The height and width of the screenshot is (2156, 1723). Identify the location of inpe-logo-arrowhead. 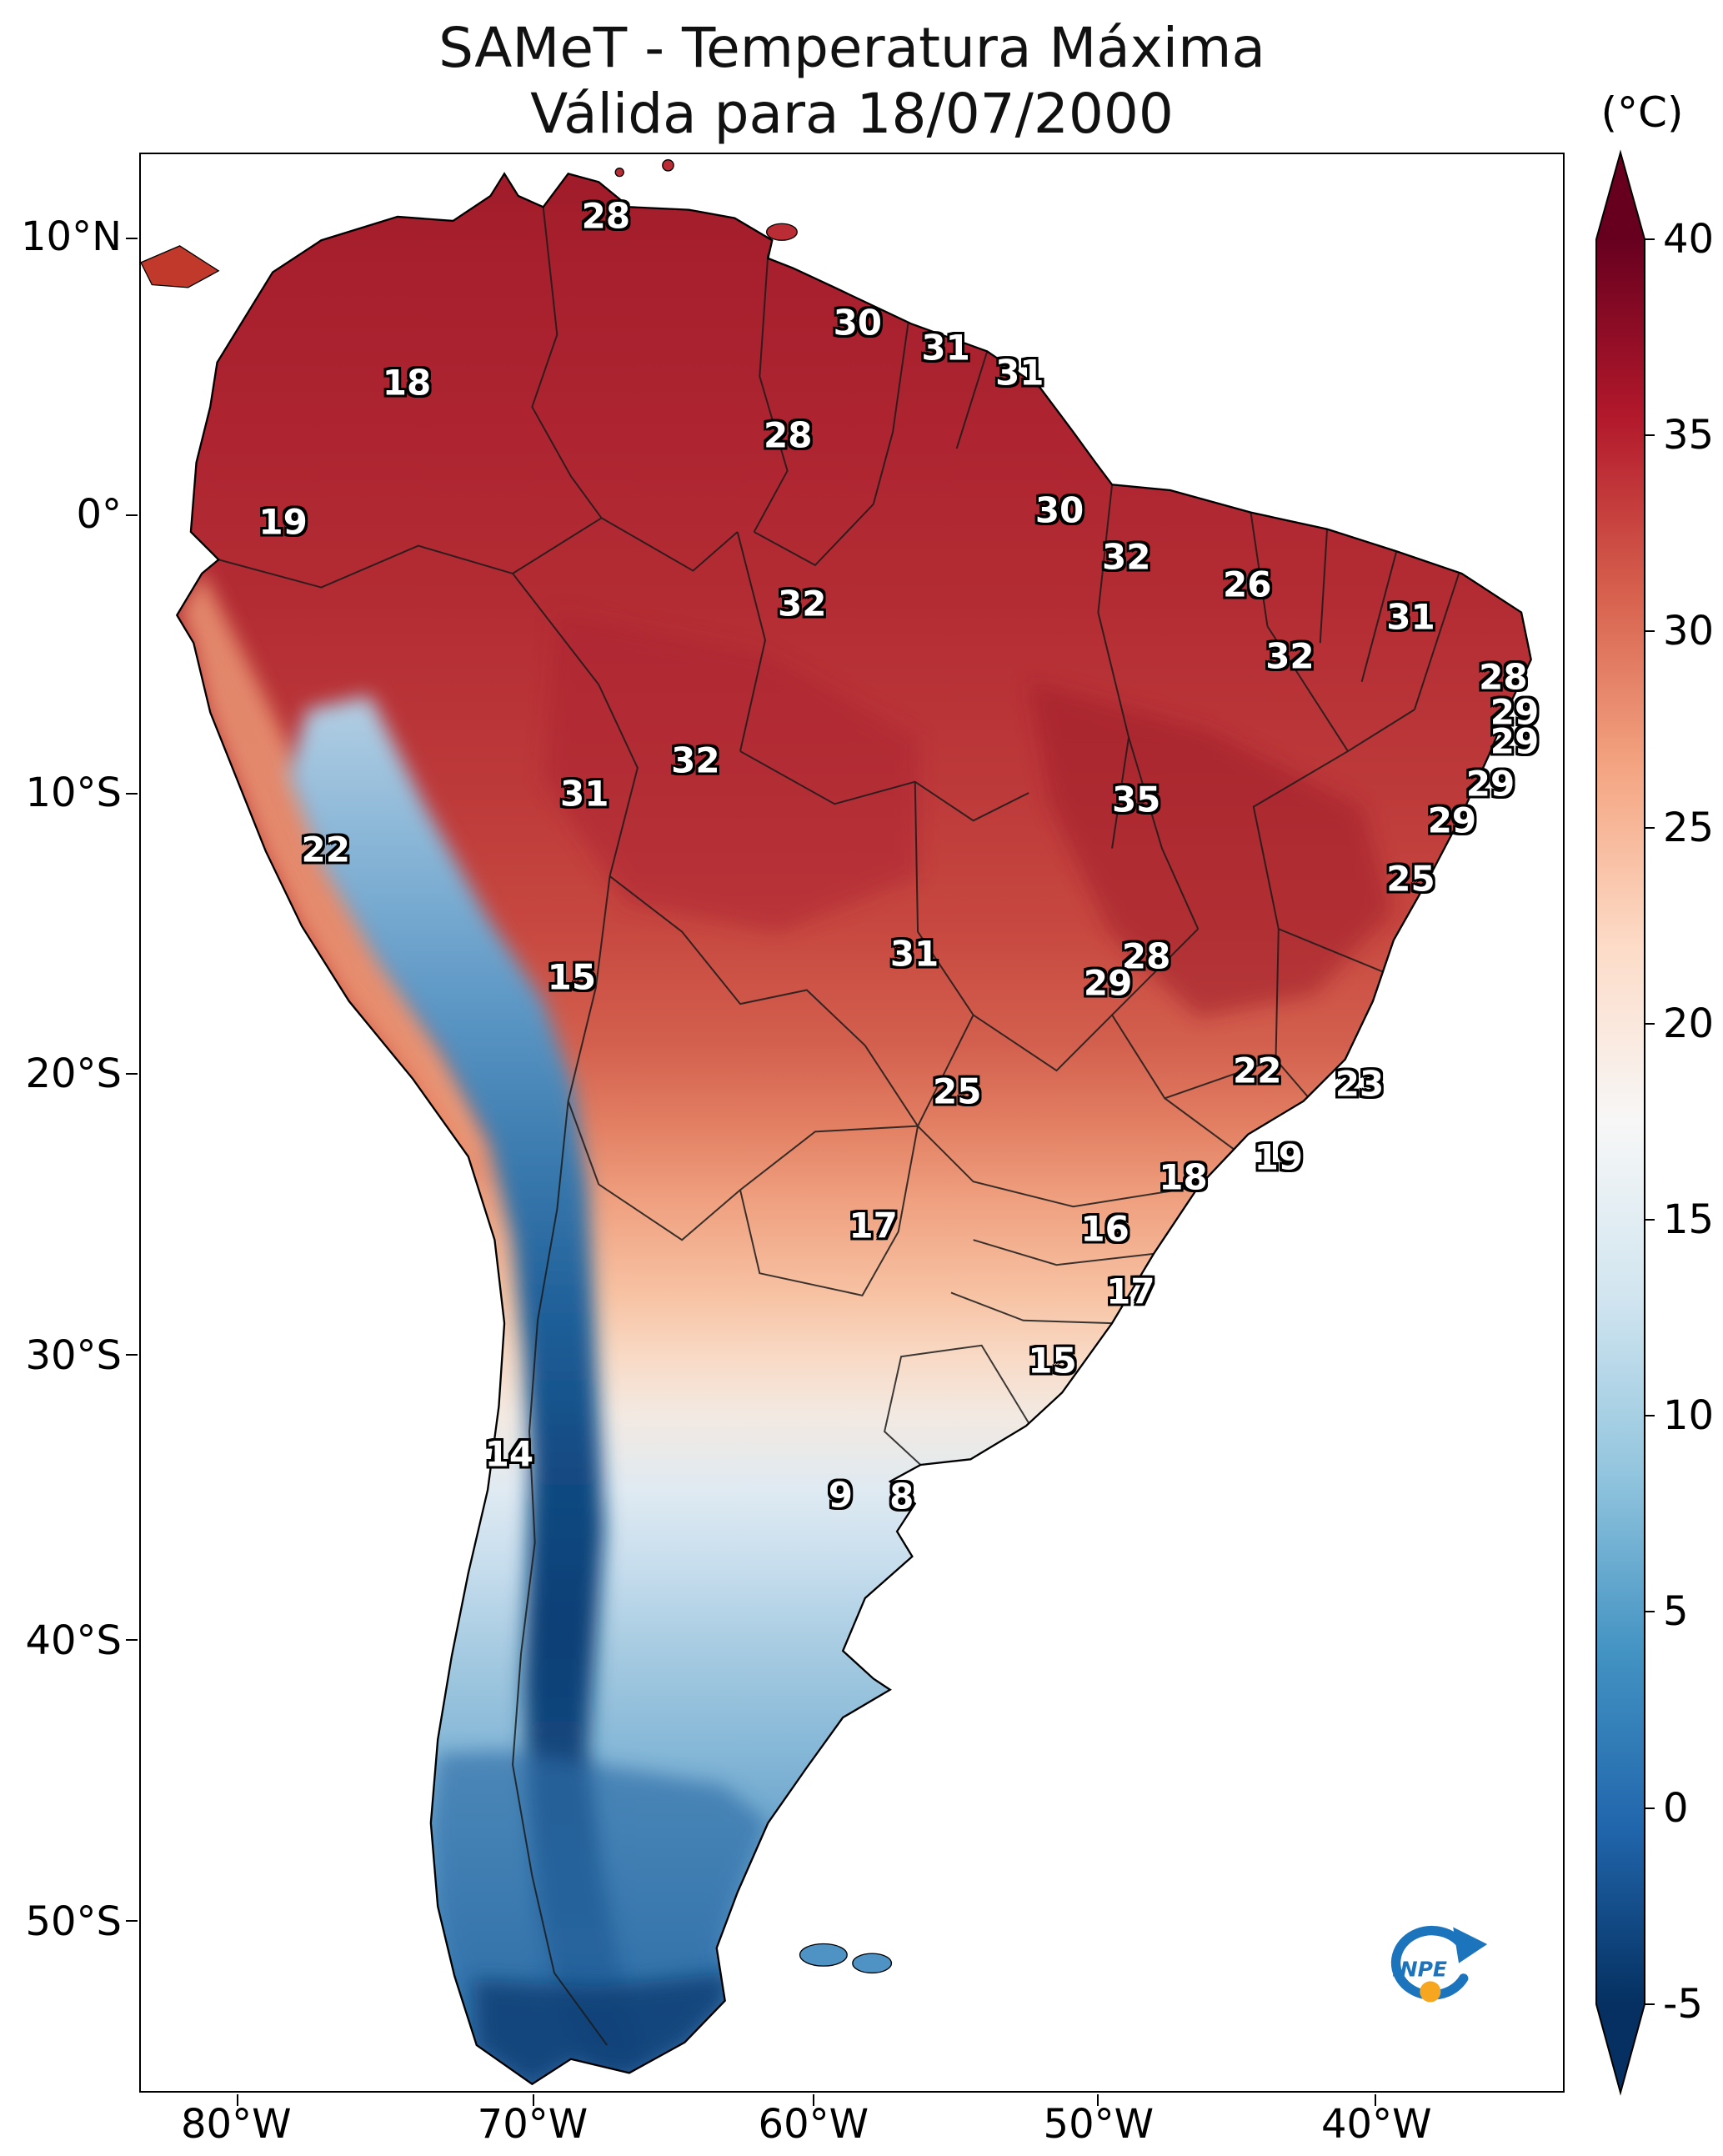
(1471, 1945).